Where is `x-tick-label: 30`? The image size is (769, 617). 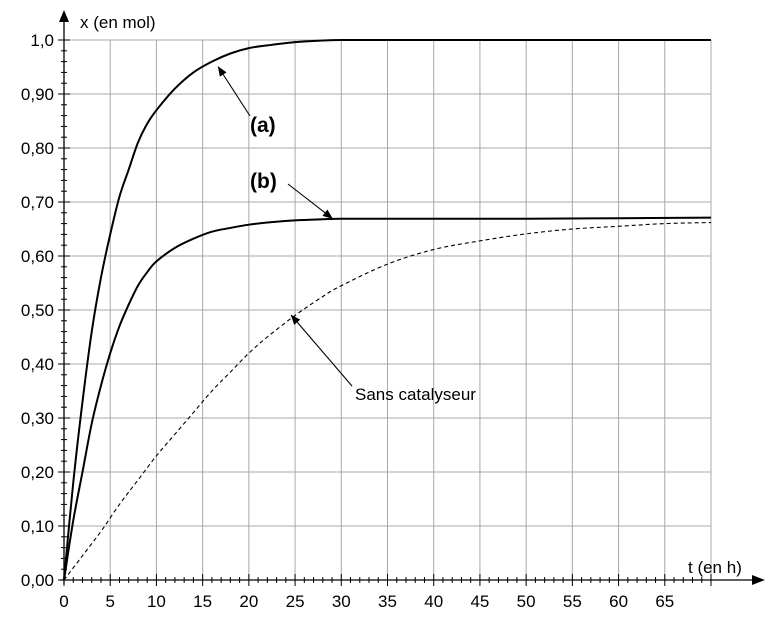
x-tick-label: 30 is located at coordinates (341, 601).